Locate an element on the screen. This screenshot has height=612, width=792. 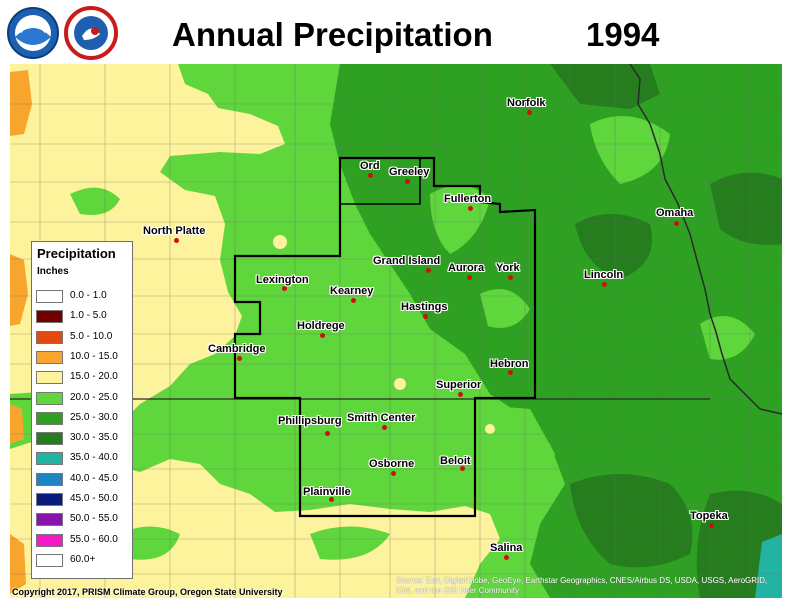
city-label: Grand Island is located at coordinates (407, 261).